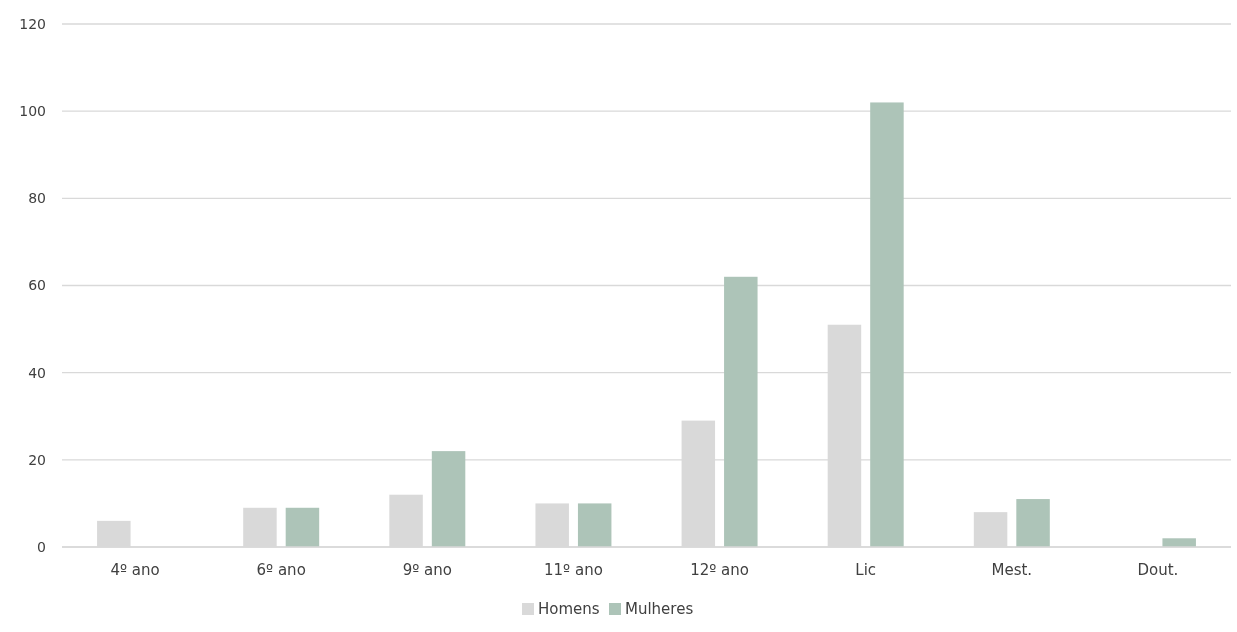 The image size is (1237, 632). I want to click on legend-label: Homens, so click(569, 609).